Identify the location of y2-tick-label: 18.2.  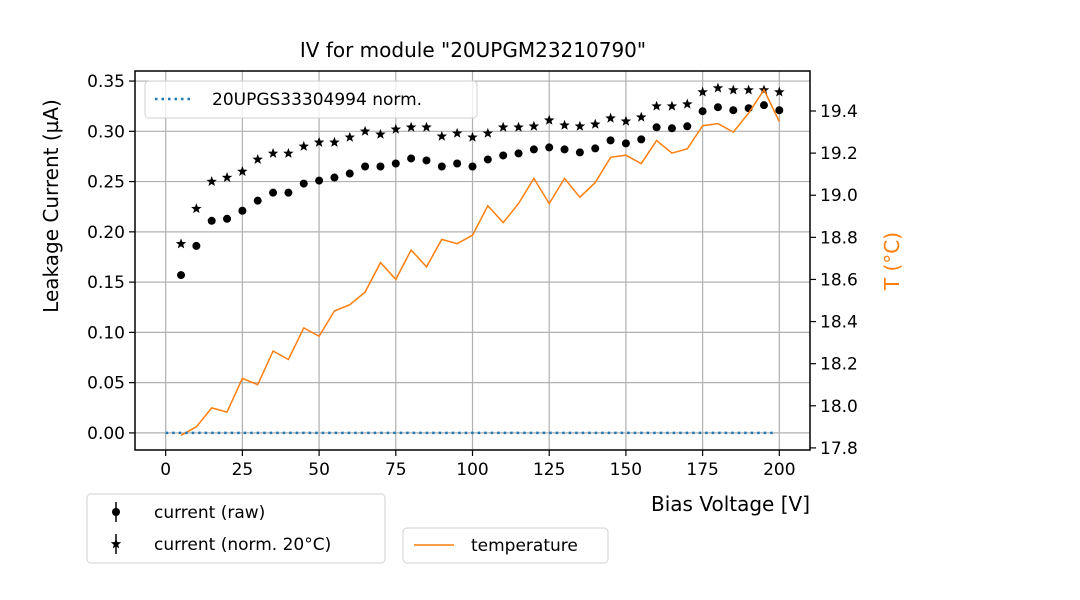
(839, 365).